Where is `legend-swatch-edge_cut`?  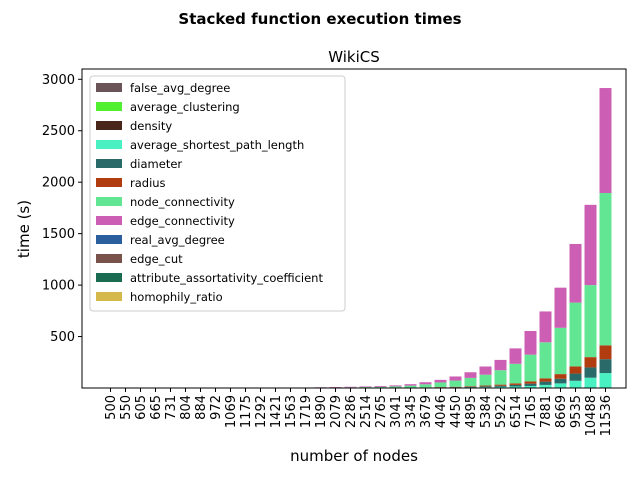
legend-swatch-edge_cut is located at coordinates (109, 258).